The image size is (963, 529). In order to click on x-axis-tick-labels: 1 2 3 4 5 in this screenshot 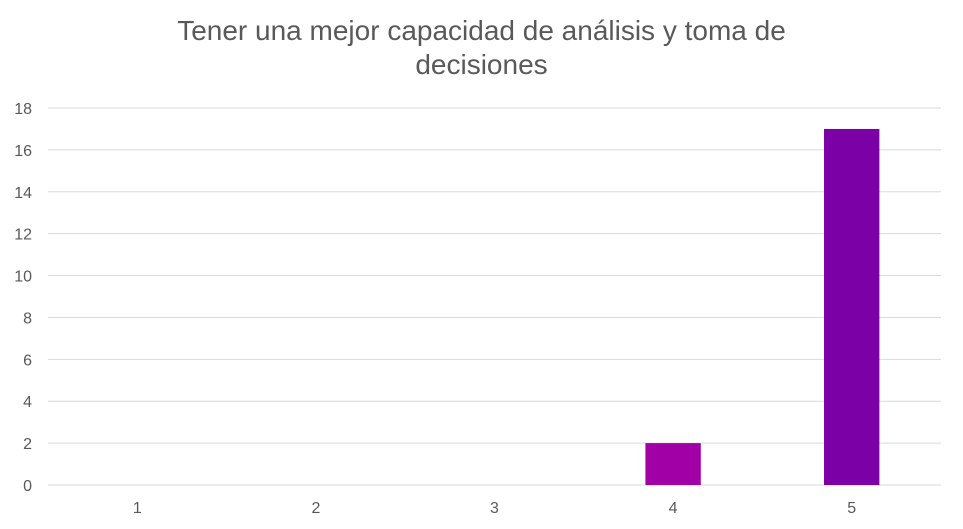, I will do `click(494, 508)`.